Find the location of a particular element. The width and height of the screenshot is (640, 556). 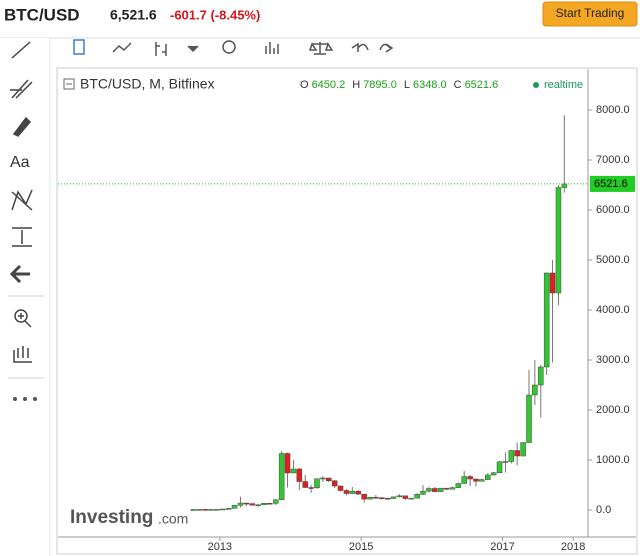

undo-button is located at coordinates (360, 47).